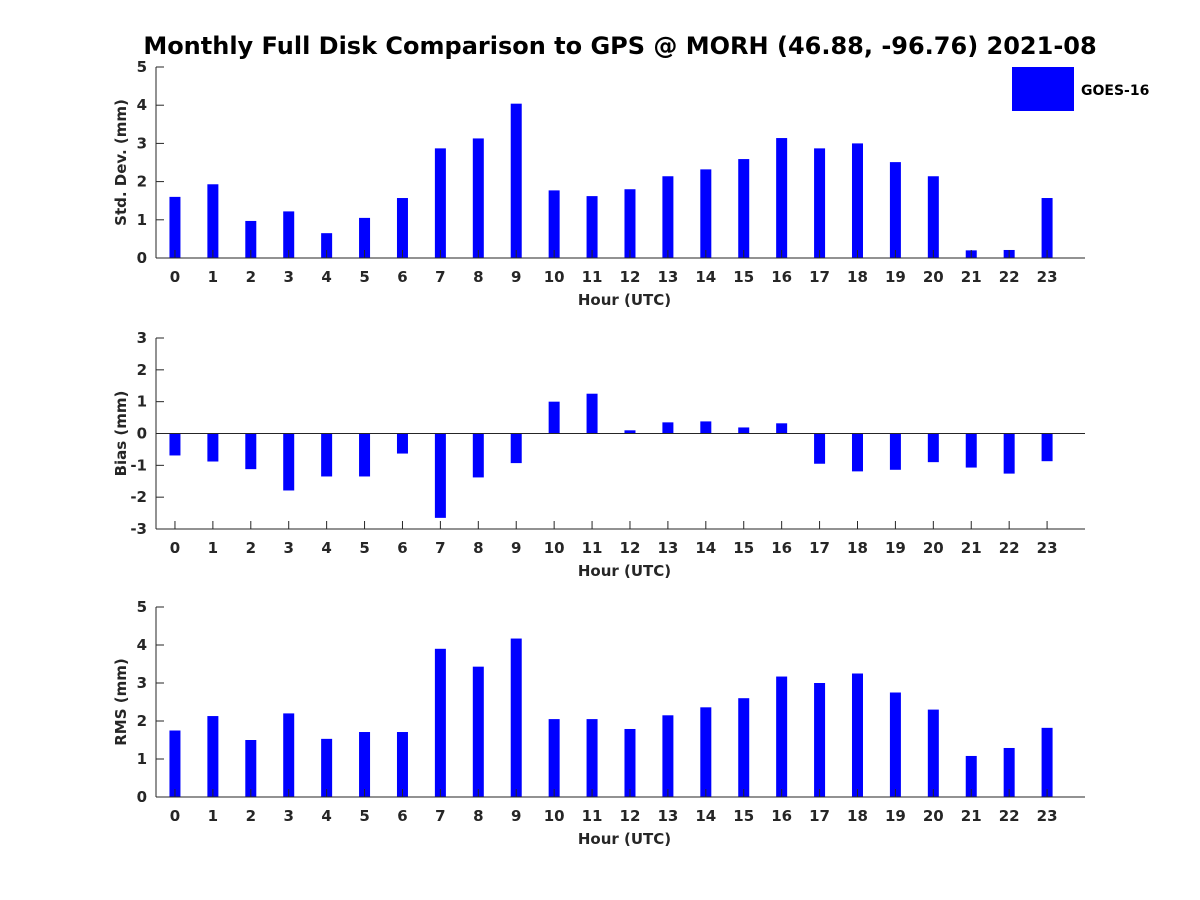 This screenshot has width=1200, height=900. What do you see at coordinates (624, 300) in the screenshot?
I see `x-axis-label: Hour (UTC)` at bounding box center [624, 300].